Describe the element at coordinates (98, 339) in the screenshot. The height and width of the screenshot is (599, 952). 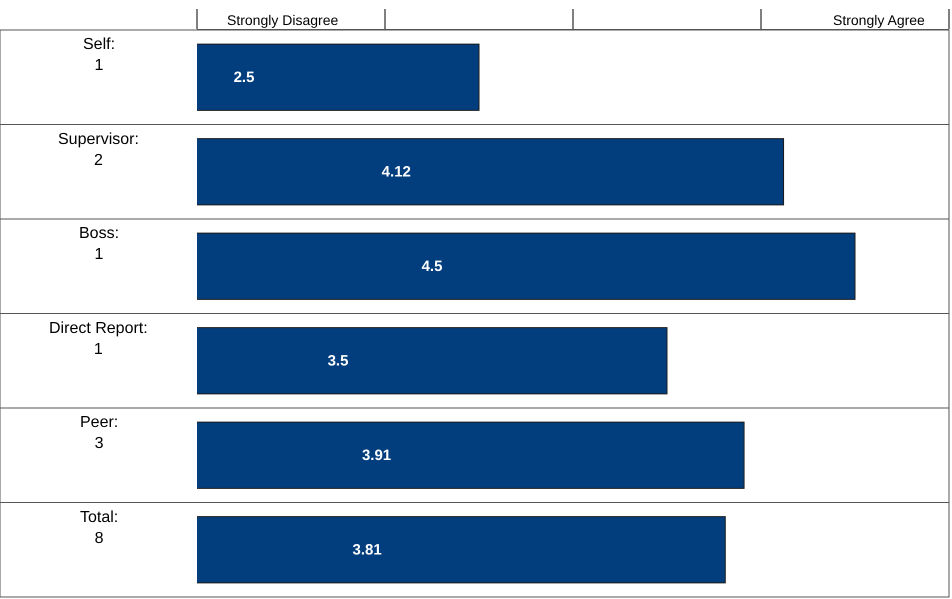
I see `y-tick-label: Direct Report: 1` at that location.